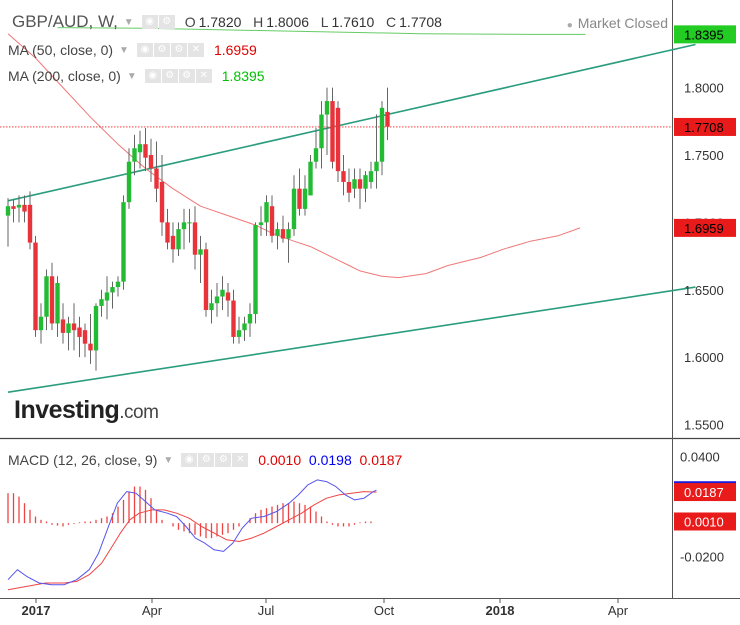  I want to click on ma200-legend: MA (200, close, 0) ▼ ◉ ⚙ ⚙ ✕ 1.8395, so click(136, 76).